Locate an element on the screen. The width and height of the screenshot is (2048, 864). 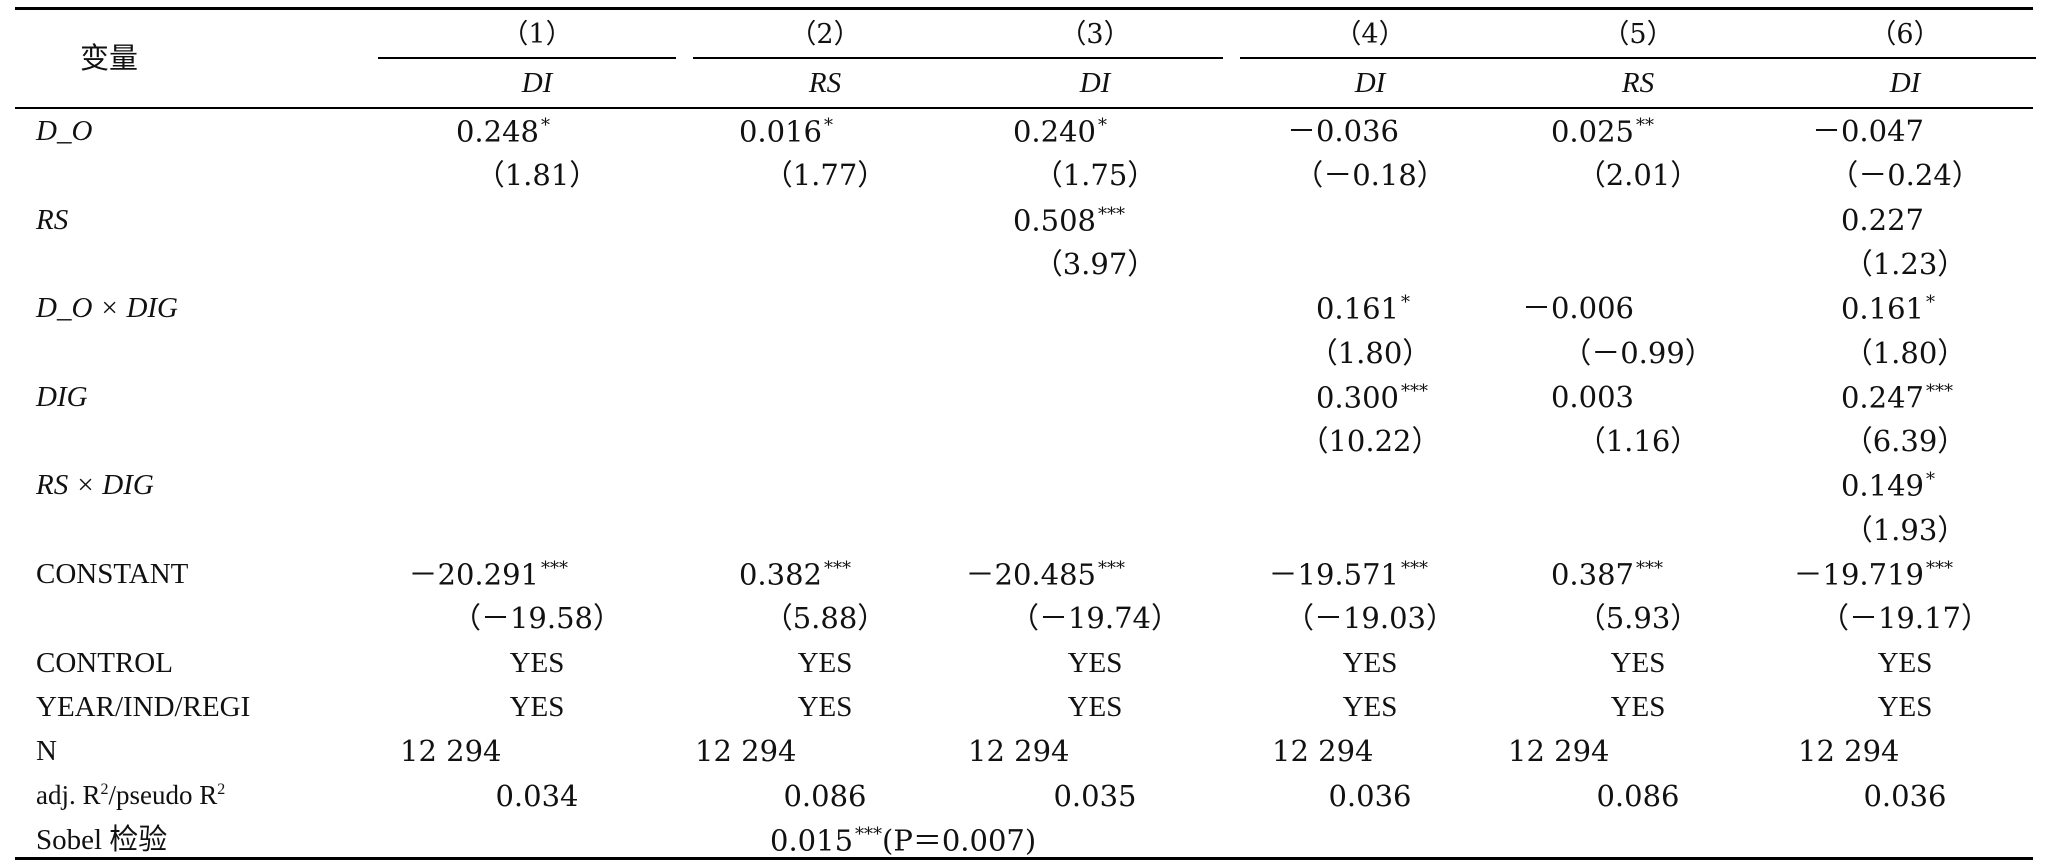
top-rule is located at coordinates (1024, 8).